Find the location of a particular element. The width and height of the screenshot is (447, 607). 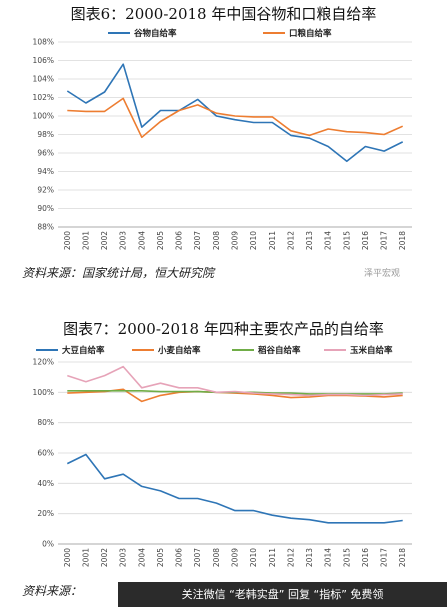

chart1-x-tick-label: 2011 is located at coordinates (272, 240).